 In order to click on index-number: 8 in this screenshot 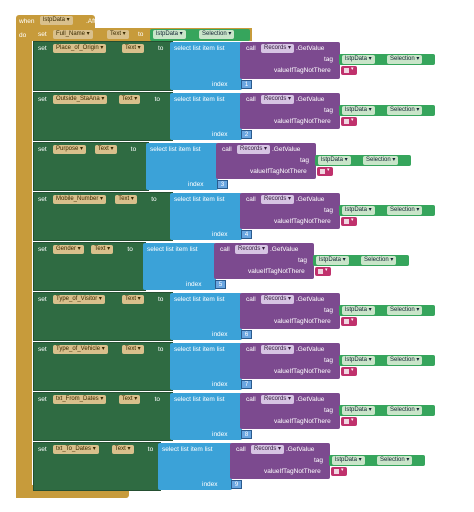, I will do `click(246, 434)`.